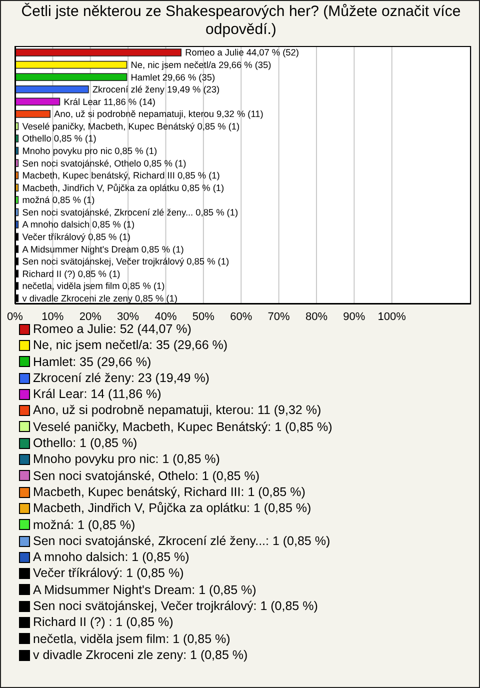 This screenshot has height=688, width=480. Describe the element at coordinates (90, 316) in the screenshot. I see `x-tick-label: 20%` at that location.